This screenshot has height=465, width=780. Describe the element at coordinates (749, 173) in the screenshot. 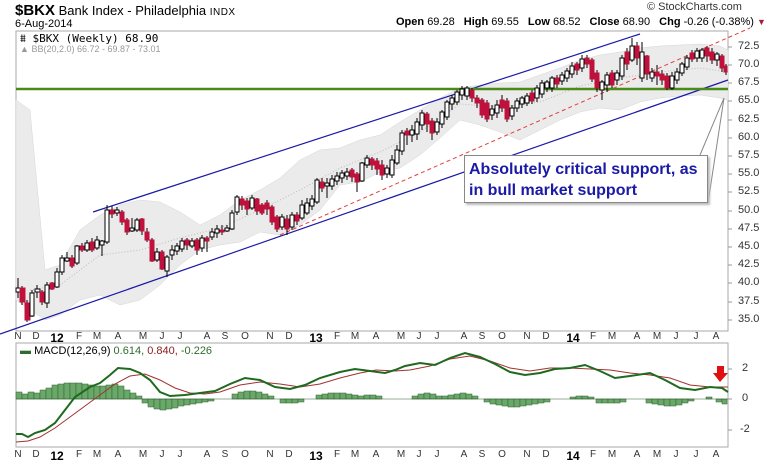

I see `y-tick-label: 55.0` at that location.